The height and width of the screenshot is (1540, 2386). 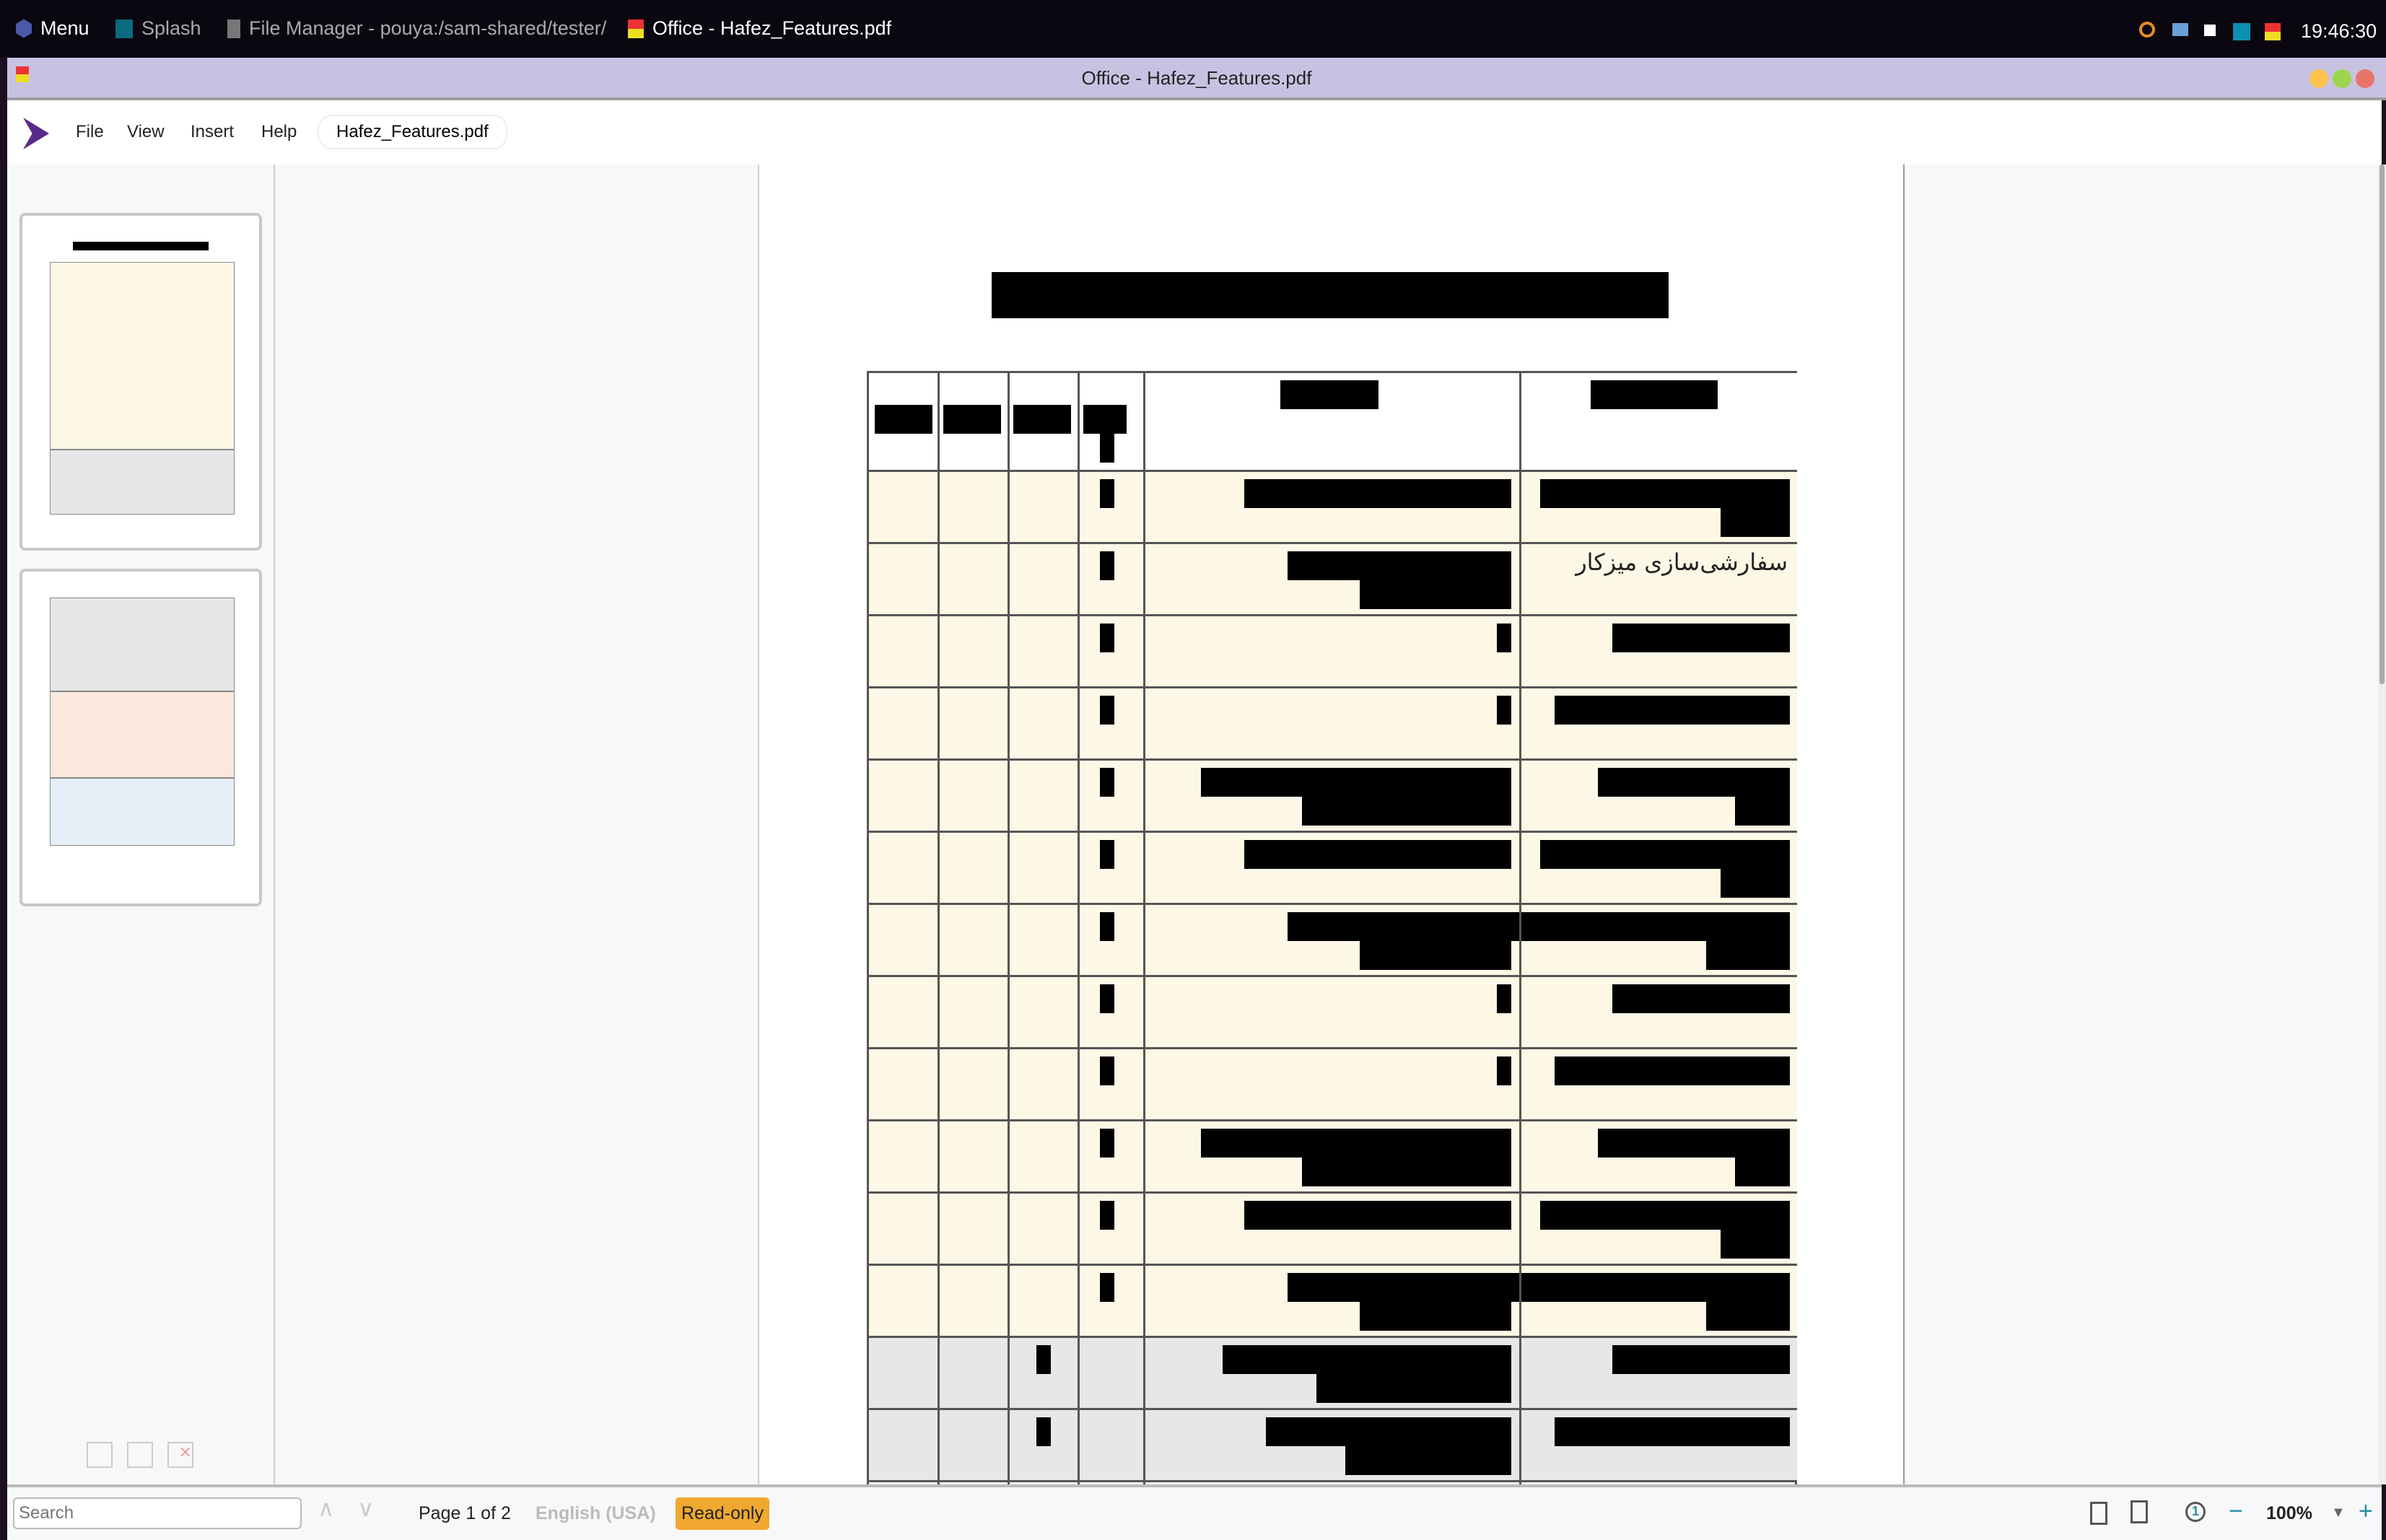 I want to click on menu-insert: Insert, so click(x=213, y=131).